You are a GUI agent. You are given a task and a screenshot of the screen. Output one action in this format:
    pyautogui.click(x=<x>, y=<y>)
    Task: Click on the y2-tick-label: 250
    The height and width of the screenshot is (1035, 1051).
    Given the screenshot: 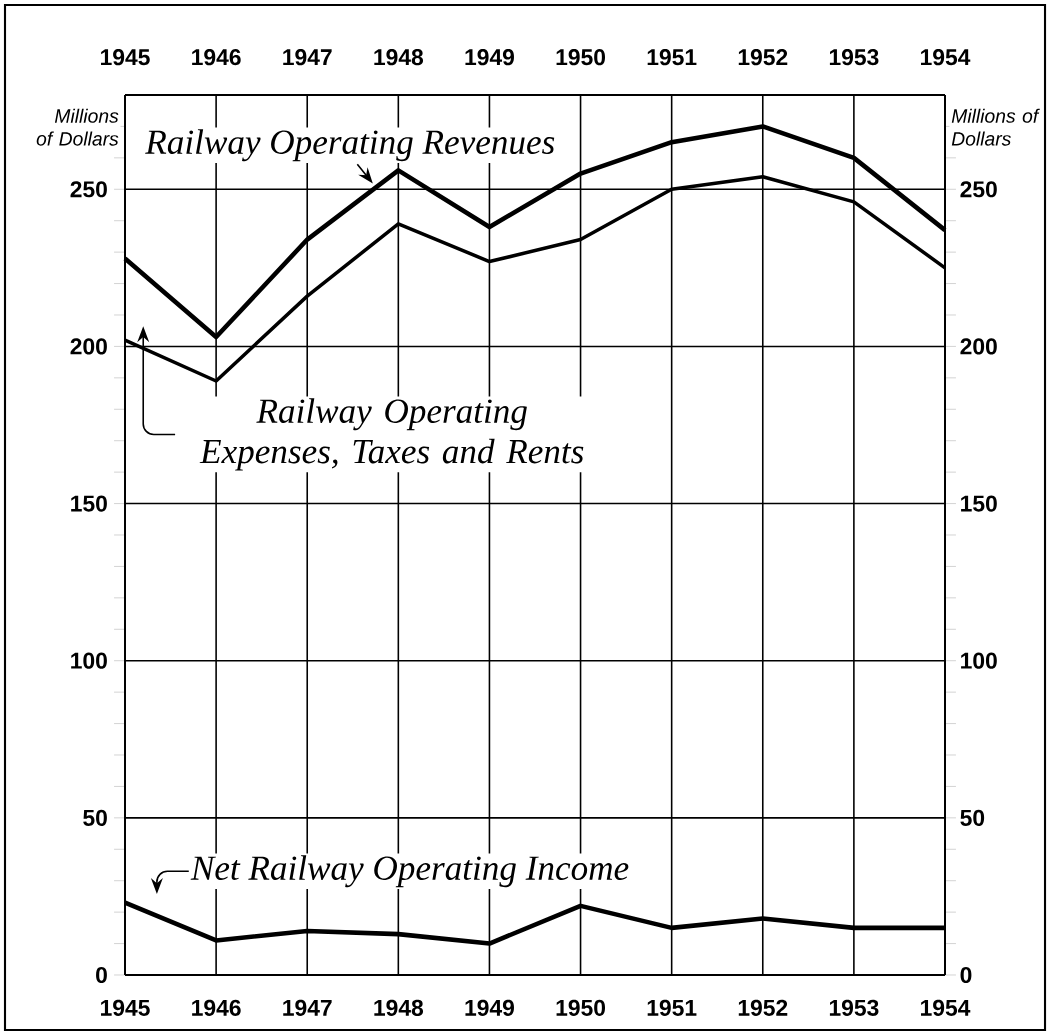 What is the action you would take?
    pyautogui.click(x=978, y=189)
    